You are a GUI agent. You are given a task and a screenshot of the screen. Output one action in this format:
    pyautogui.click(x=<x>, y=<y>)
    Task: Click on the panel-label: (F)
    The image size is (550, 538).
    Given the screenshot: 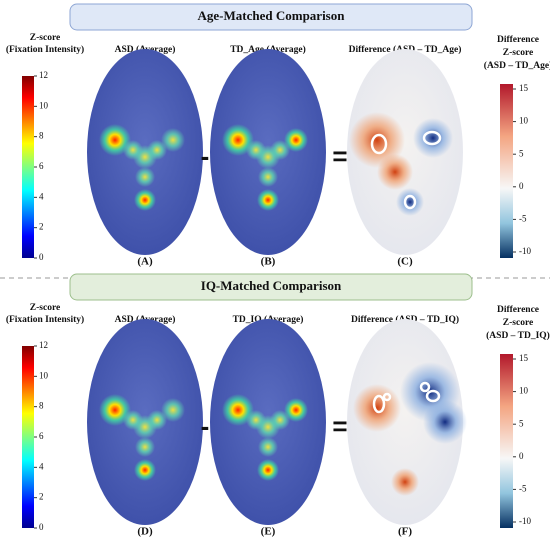 What is the action you would take?
    pyautogui.click(x=405, y=532)
    